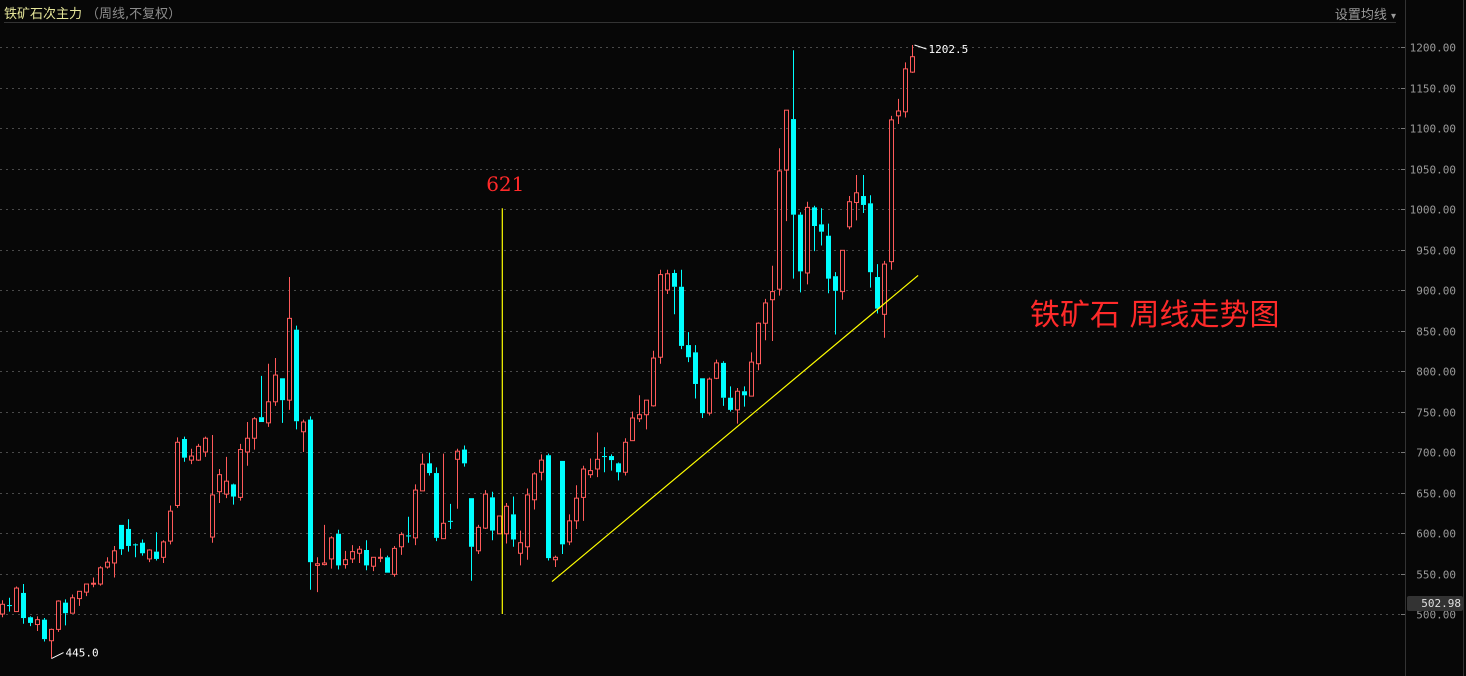 Image resolution: width=1466 pixels, height=676 pixels. I want to click on chart-title: 铁矿石次主力 （周线,不复权）, so click(92, 12).